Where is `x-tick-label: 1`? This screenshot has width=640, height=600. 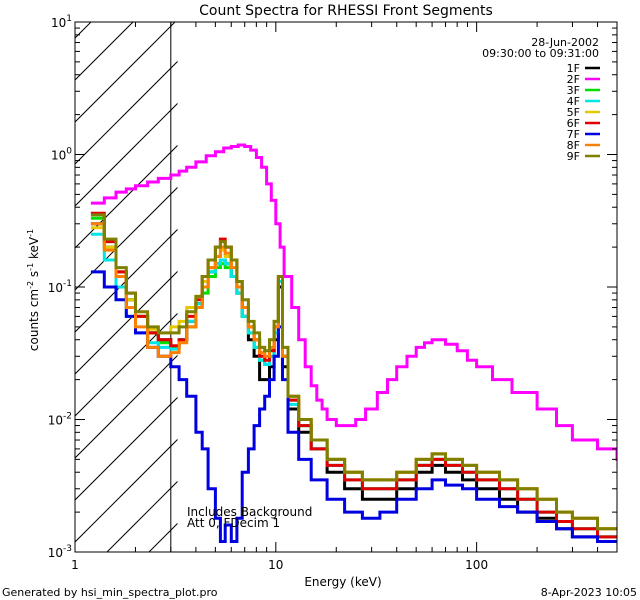 x-tick-label: 1 is located at coordinates (75, 565).